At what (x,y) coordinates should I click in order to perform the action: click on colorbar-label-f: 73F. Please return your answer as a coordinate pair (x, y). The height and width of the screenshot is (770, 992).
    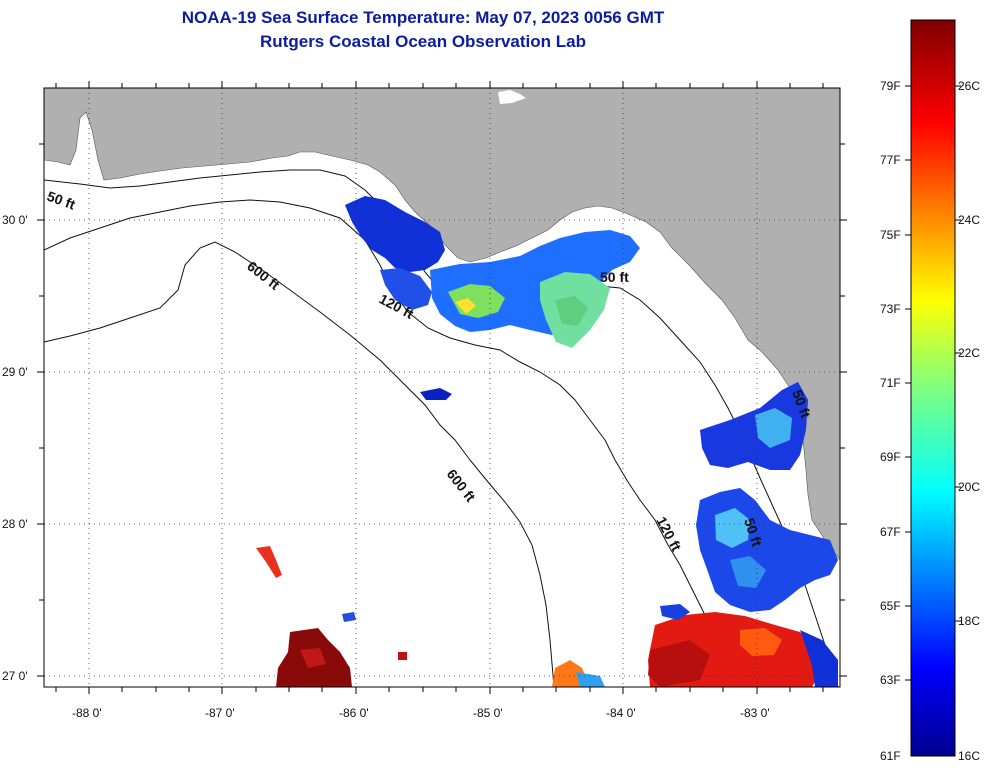
    Looking at the image, I should click on (890, 309).